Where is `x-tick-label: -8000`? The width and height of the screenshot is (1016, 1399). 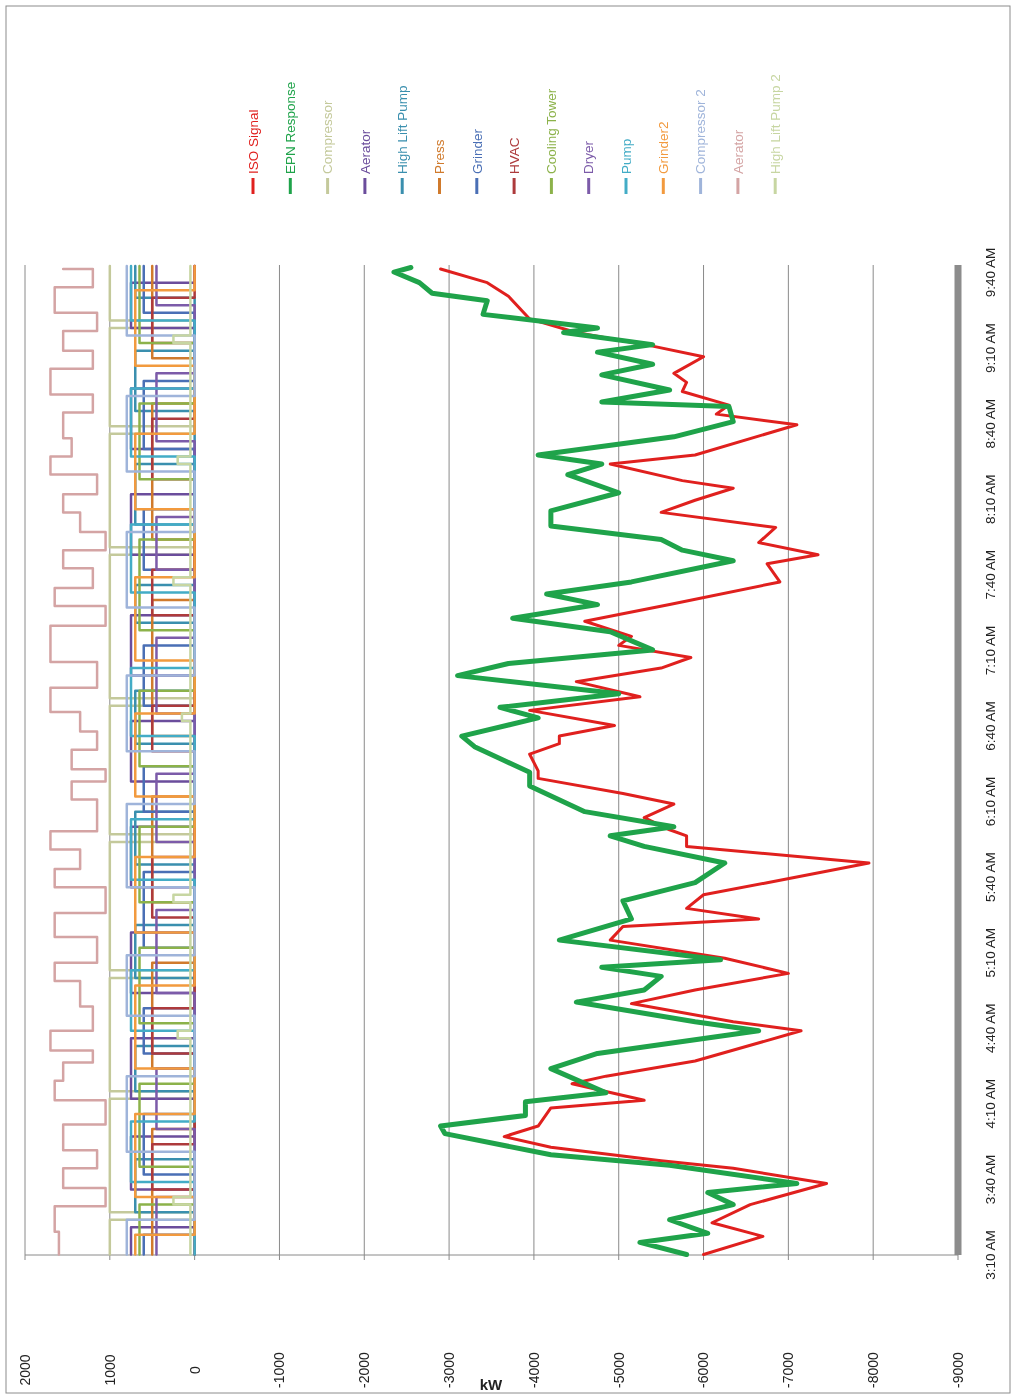 x-tick-label: -8000 is located at coordinates (873, 1369).